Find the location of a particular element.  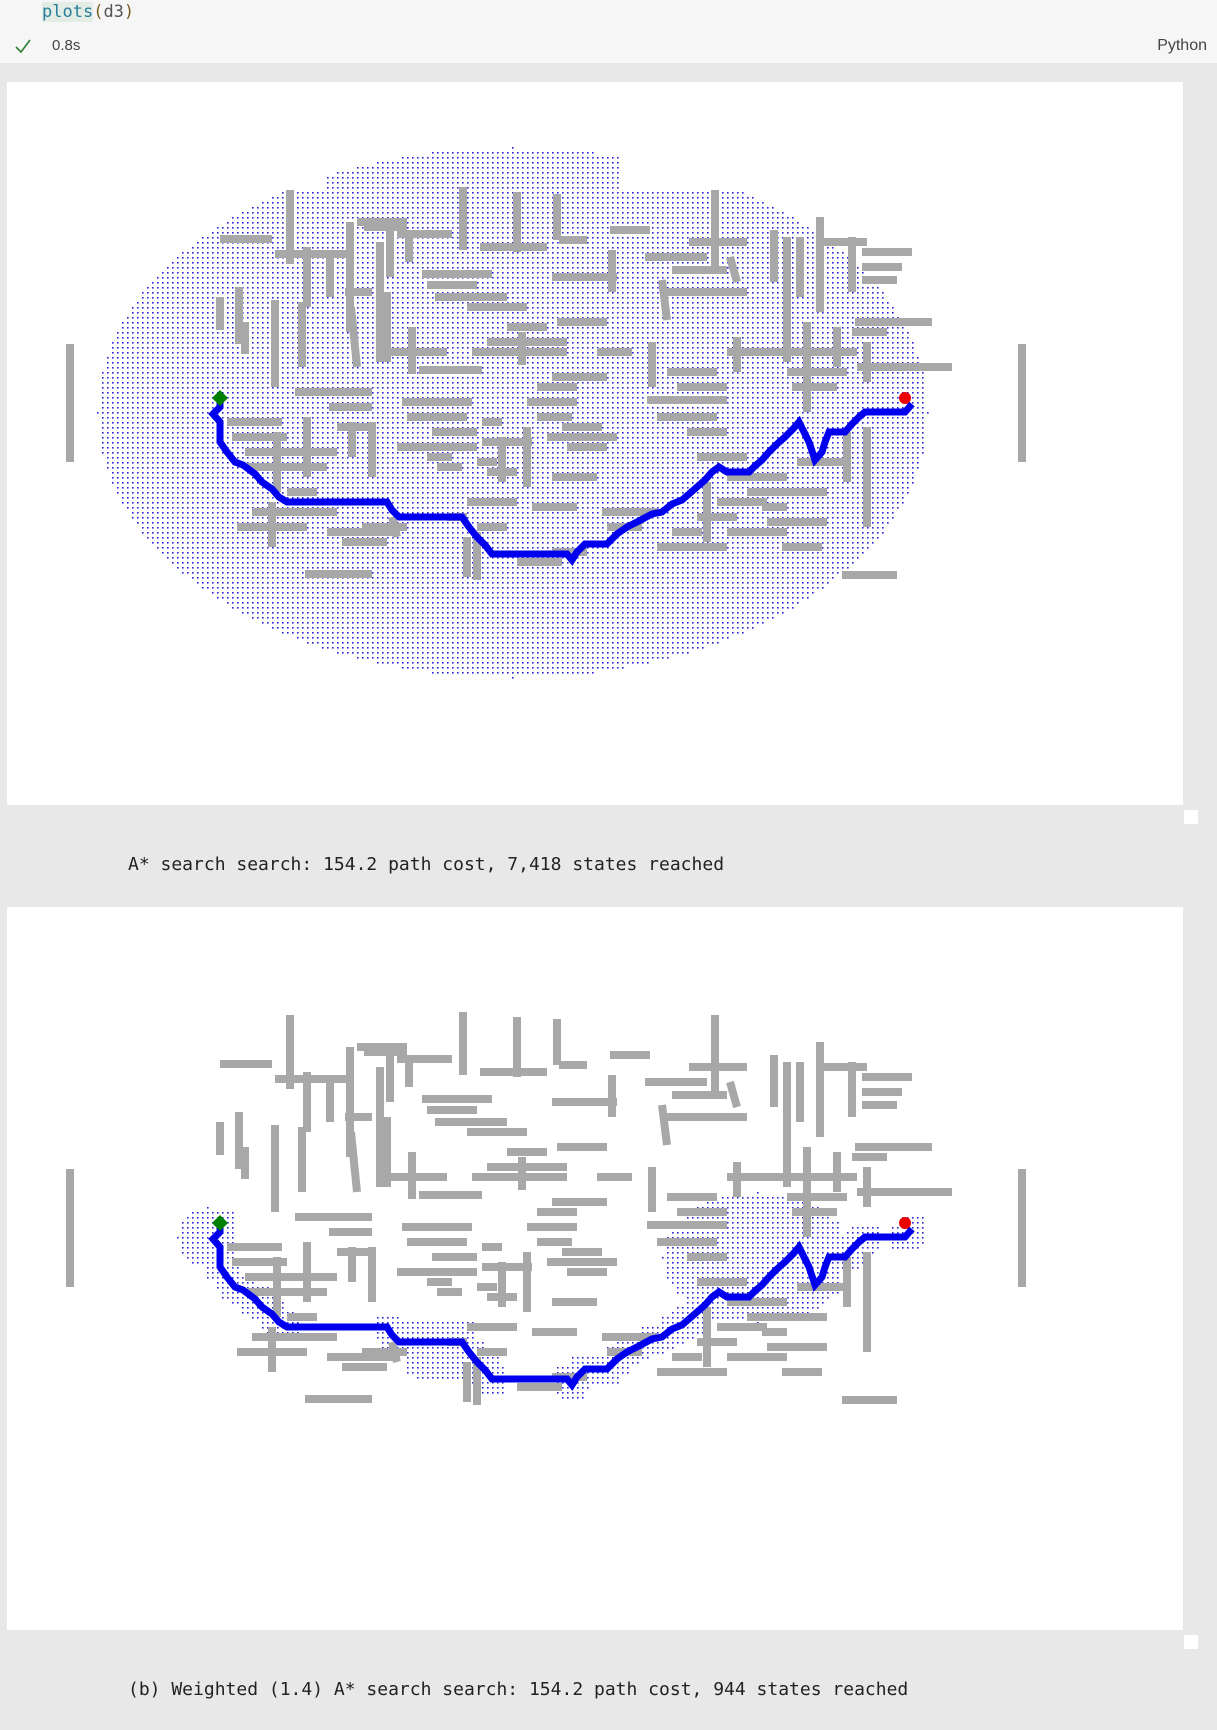

code-editor: plots(d3) is located at coordinates (88, 12).